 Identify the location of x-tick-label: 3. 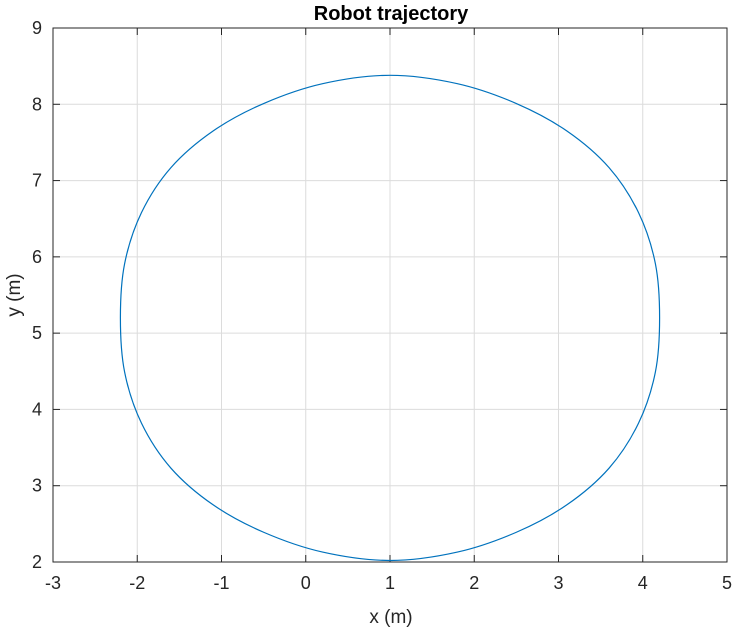
(558, 583).